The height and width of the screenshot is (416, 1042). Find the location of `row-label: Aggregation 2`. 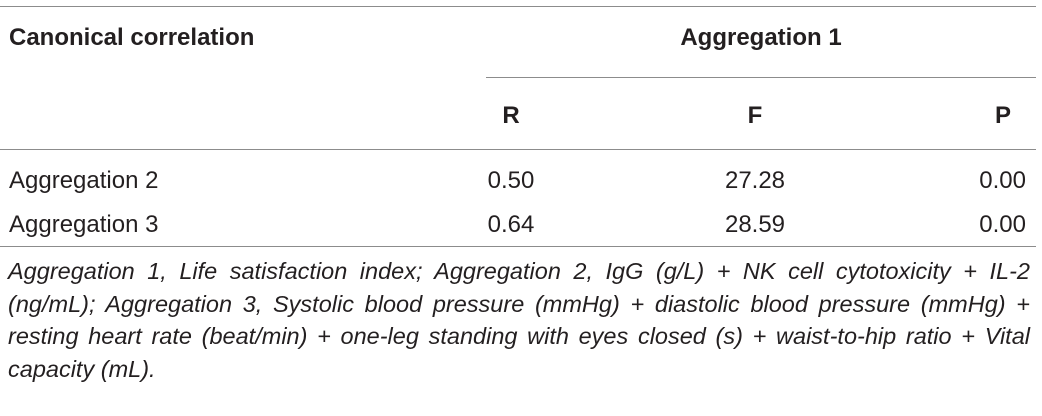

row-label: Aggregation 2 is located at coordinates (84, 180).